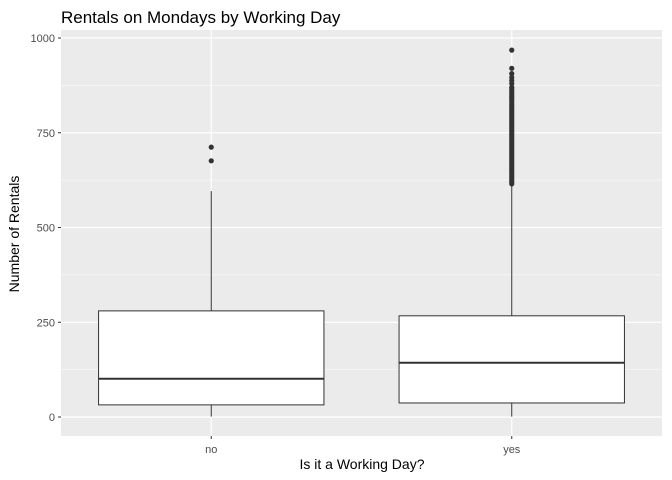 The width and height of the screenshot is (672, 480). I want to click on x-tick-label: yes, so click(512, 450).